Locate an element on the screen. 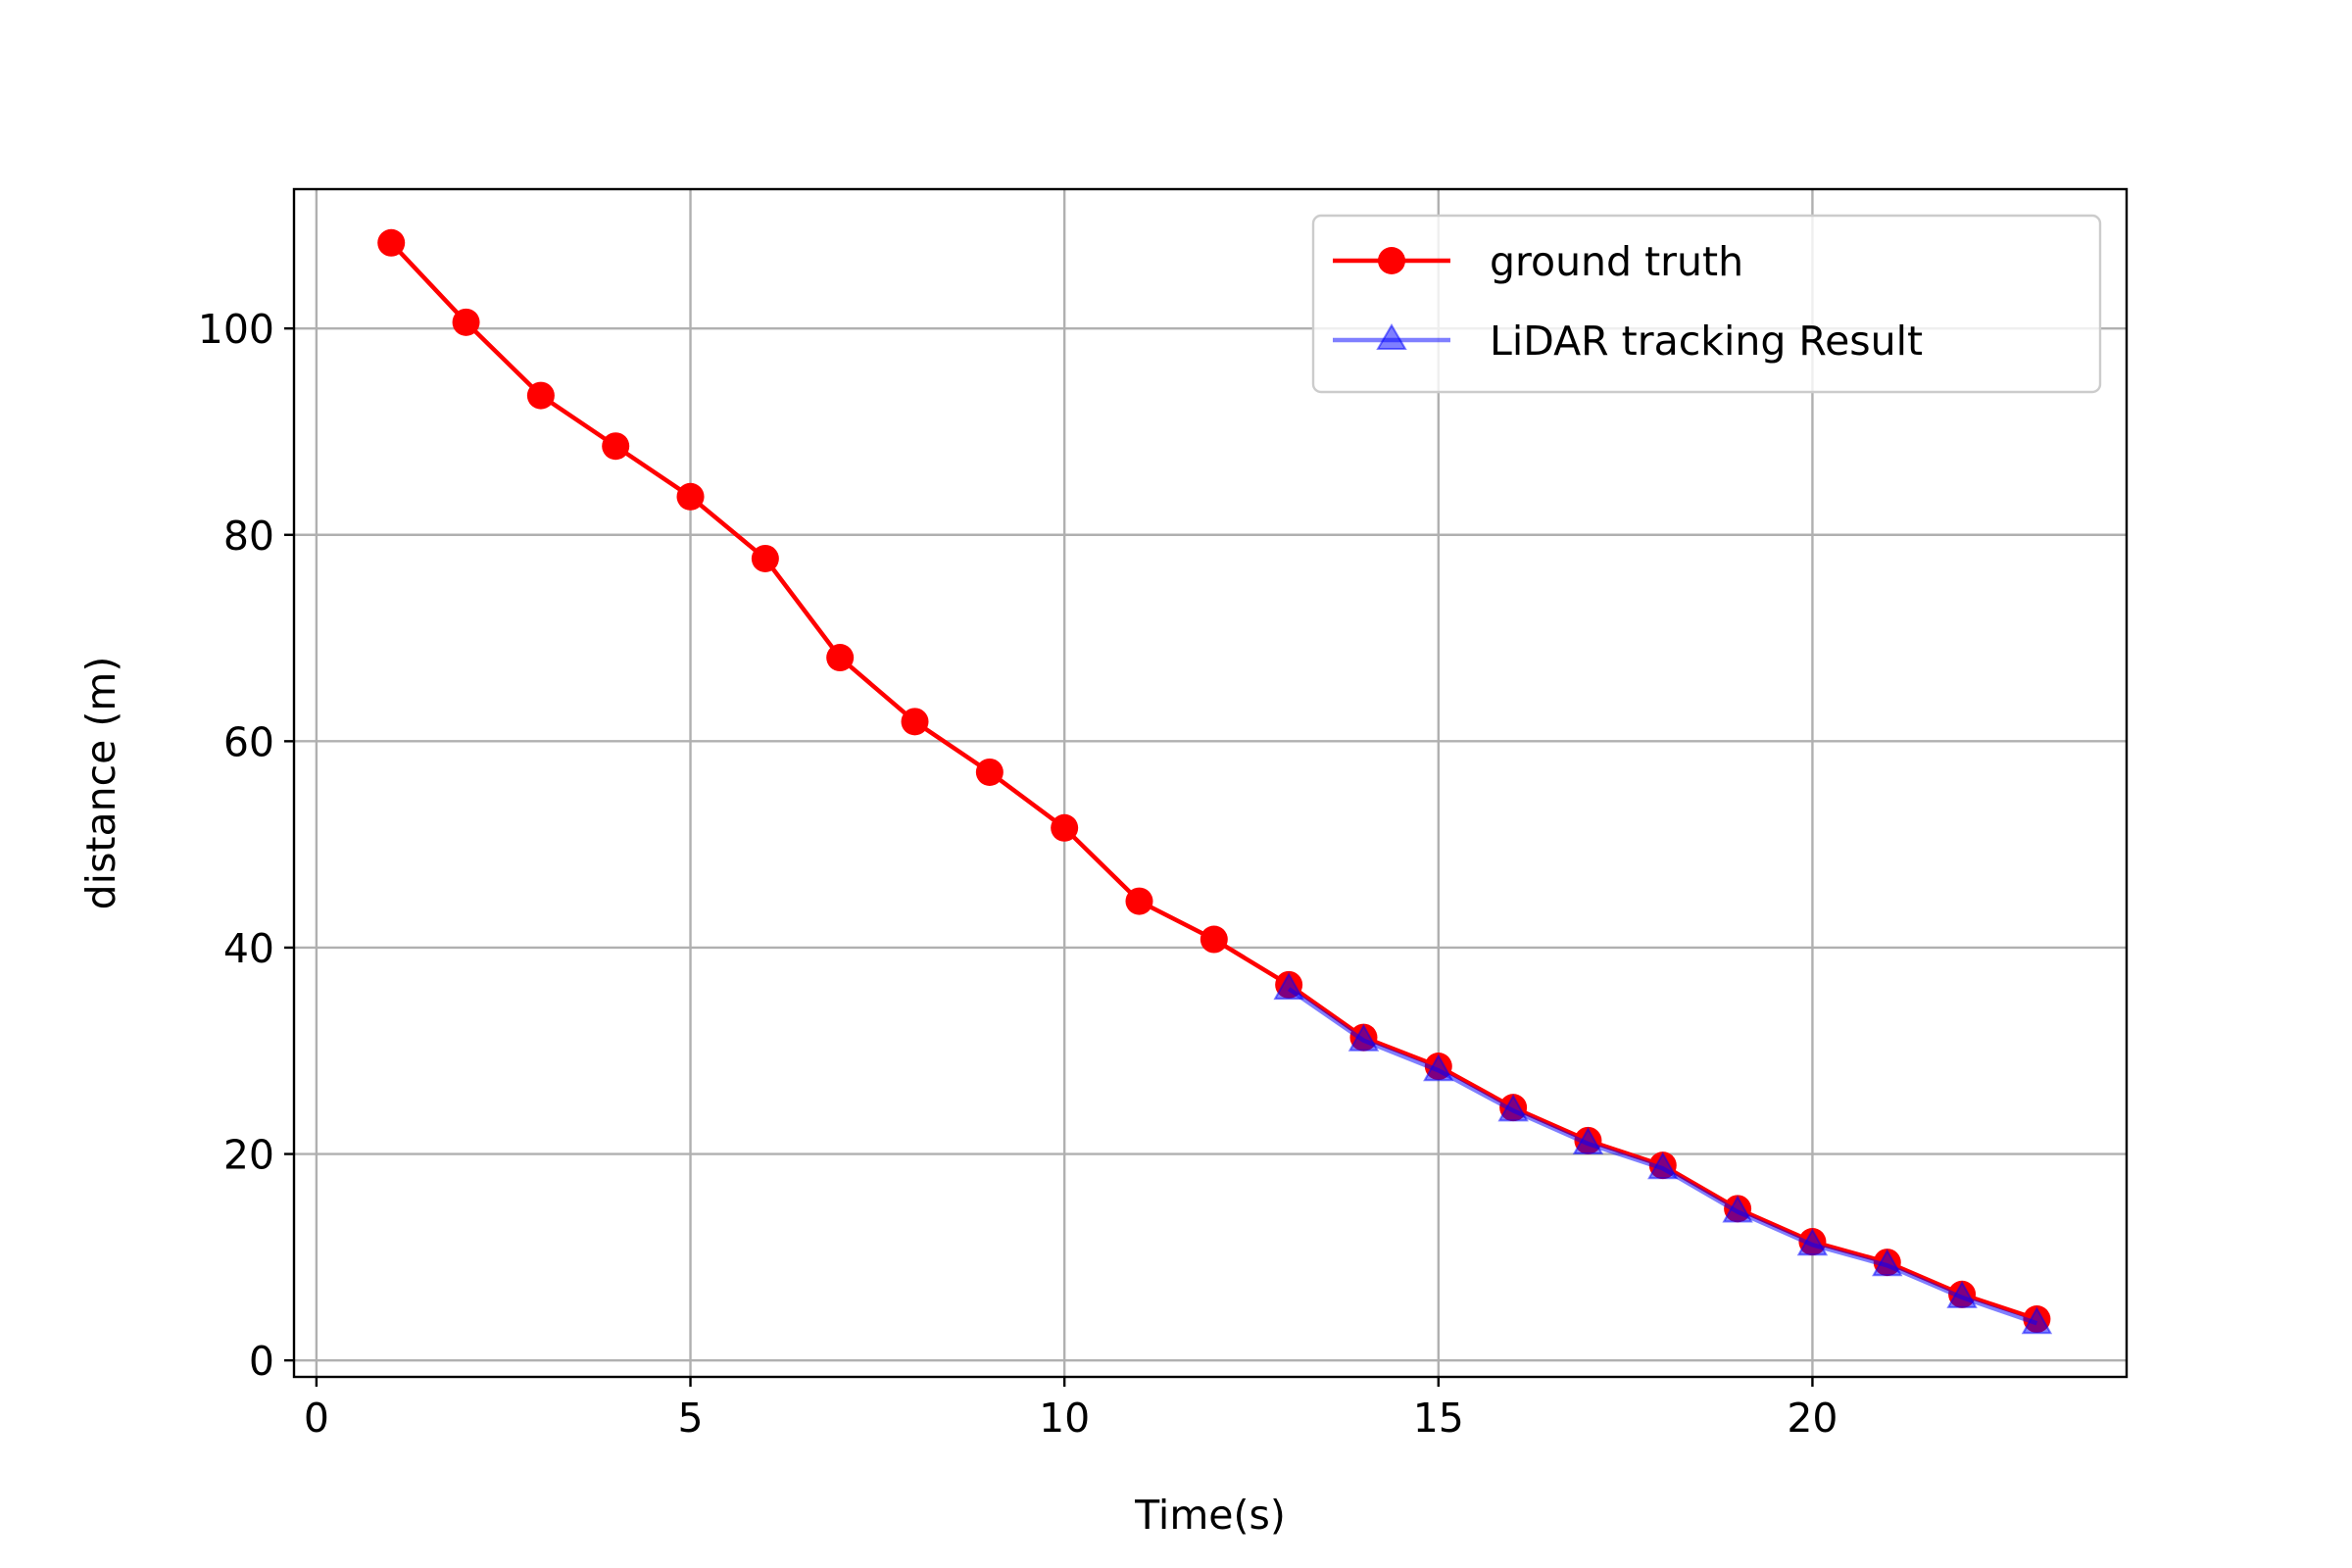 This screenshot has height=1568, width=2352. x-tick-label: 20 is located at coordinates (1812, 1418).